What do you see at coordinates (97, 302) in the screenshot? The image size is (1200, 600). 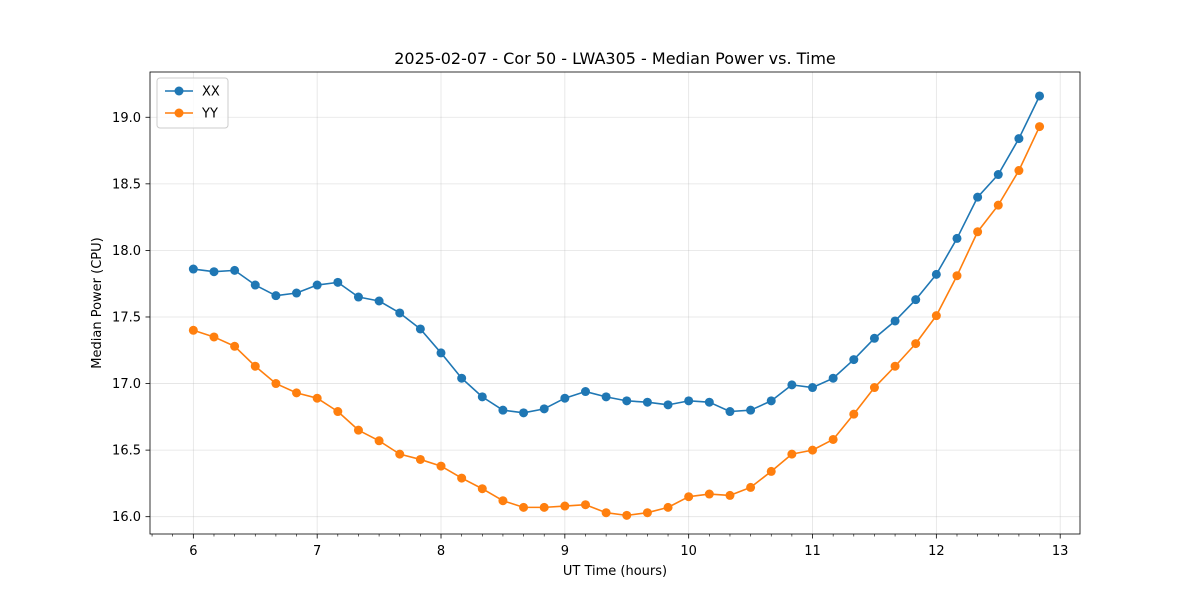 I see `y-axis-label: Median Power (CPU)` at bounding box center [97, 302].